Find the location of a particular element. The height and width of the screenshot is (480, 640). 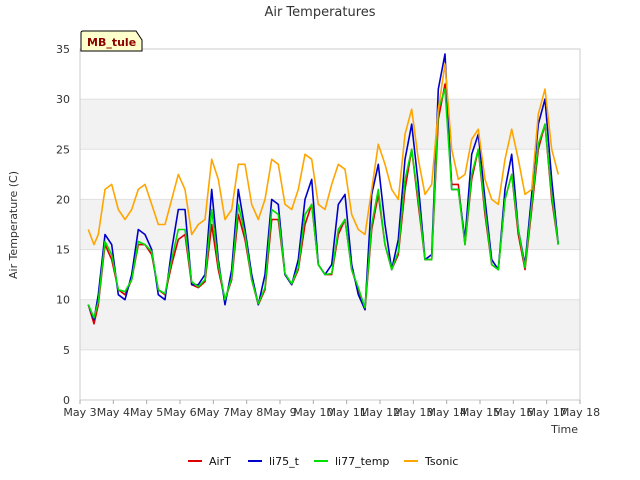

x-tick-label: May 7 is located at coordinates (213, 412).